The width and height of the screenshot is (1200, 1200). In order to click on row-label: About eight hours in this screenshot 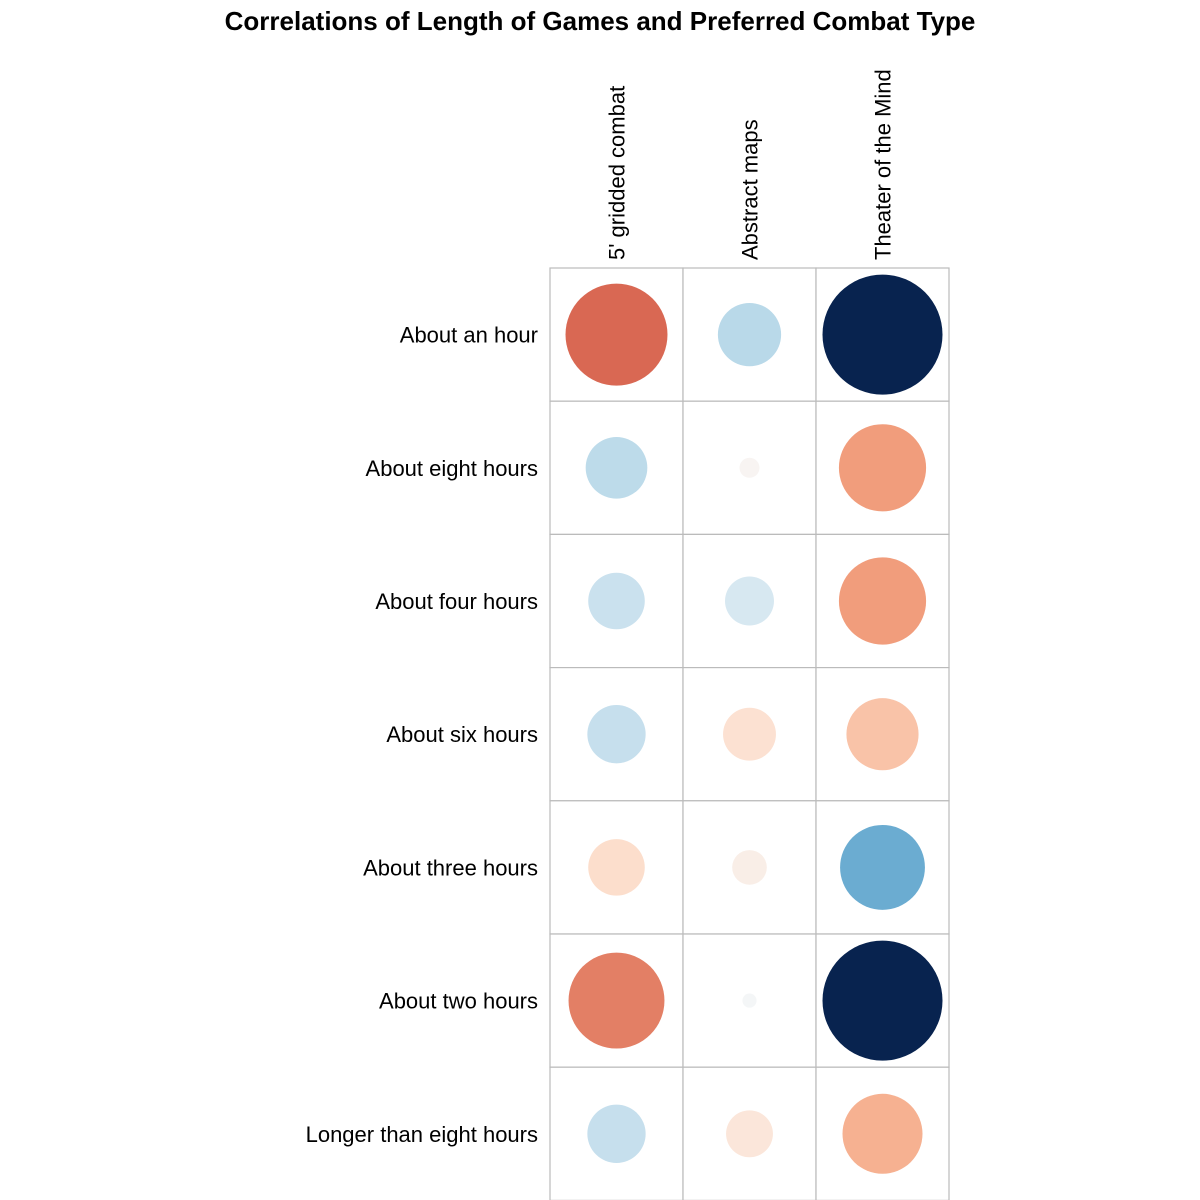, I will do `click(452, 468)`.